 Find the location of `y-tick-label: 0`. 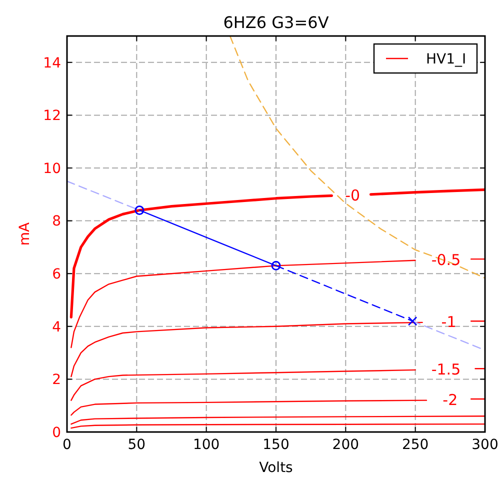

y-tick-label: 0 is located at coordinates (56, 432).